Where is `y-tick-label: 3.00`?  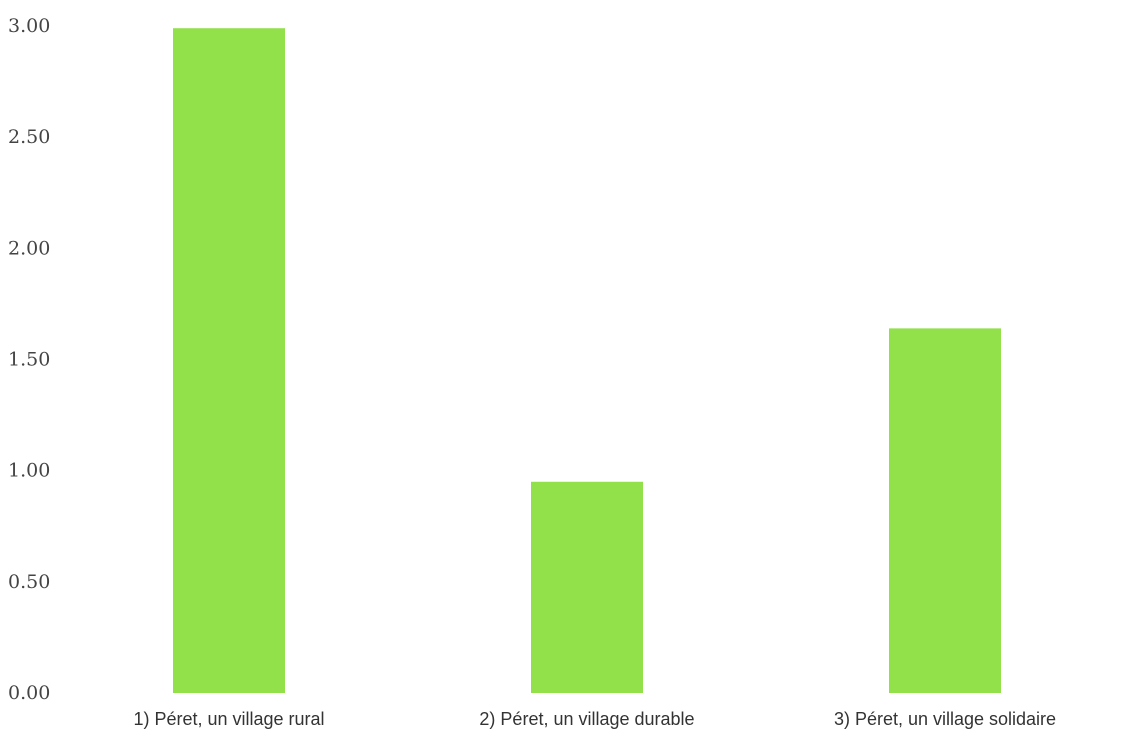 y-tick-label: 3.00 is located at coordinates (29, 26).